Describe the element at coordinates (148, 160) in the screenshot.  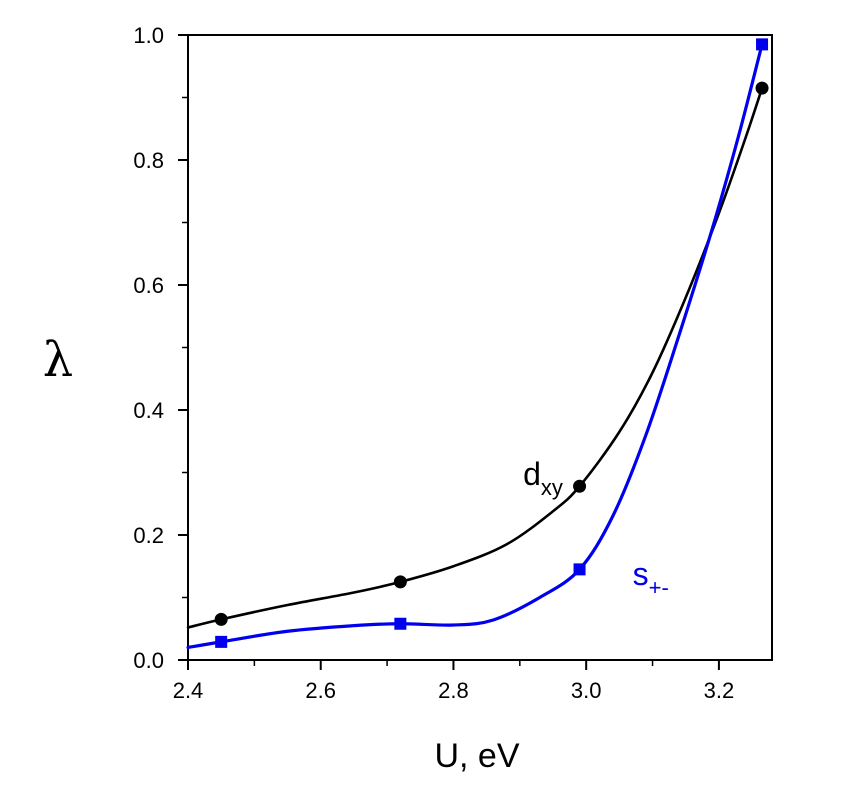
I see `y-tick-label: 0.8` at that location.